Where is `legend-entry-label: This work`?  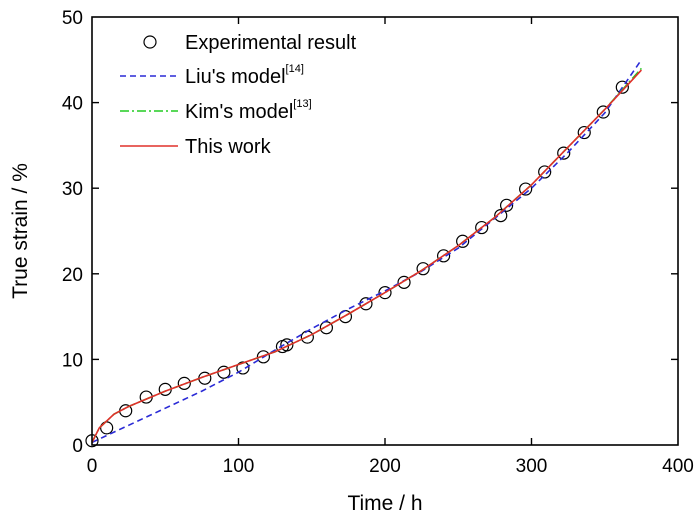 legend-entry-label: This work is located at coordinates (228, 147).